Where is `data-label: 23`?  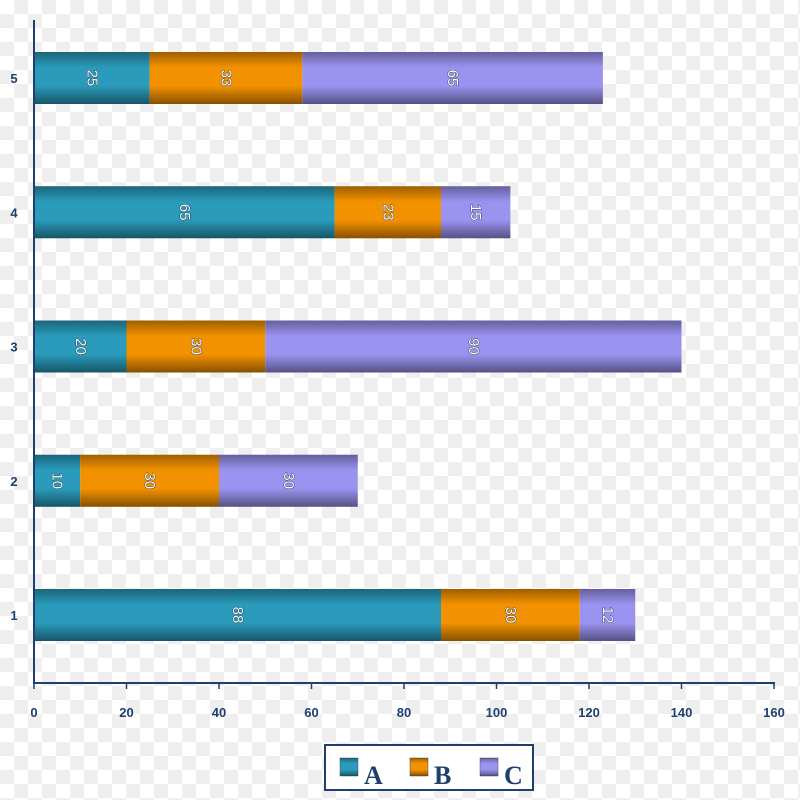
data-label: 23 is located at coordinates (387, 212).